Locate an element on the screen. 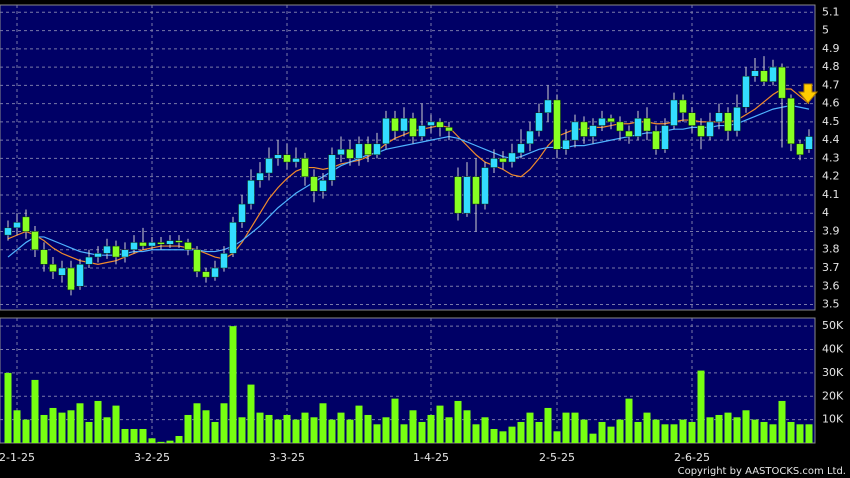 The width and height of the screenshot is (850, 478). y-tick-label: 3.5 is located at coordinates (831, 304).